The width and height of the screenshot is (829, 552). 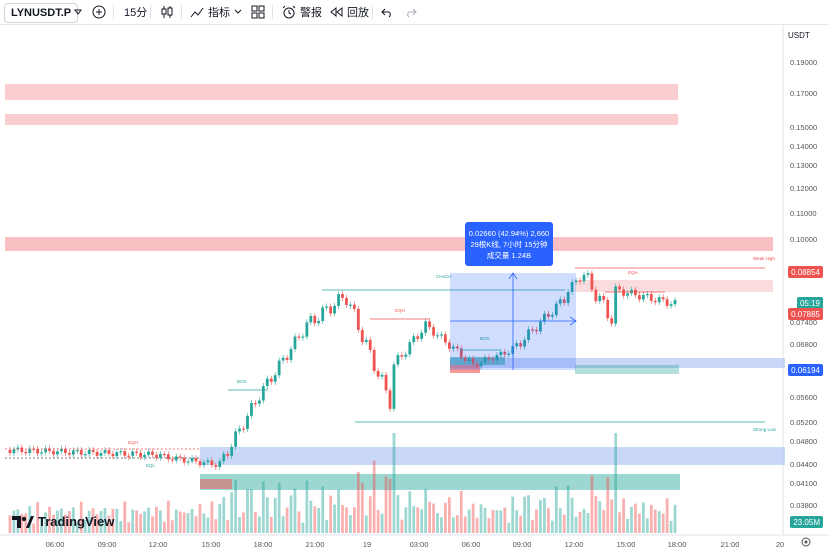 I want to click on indicators-label: 指标, so click(x=219, y=13).